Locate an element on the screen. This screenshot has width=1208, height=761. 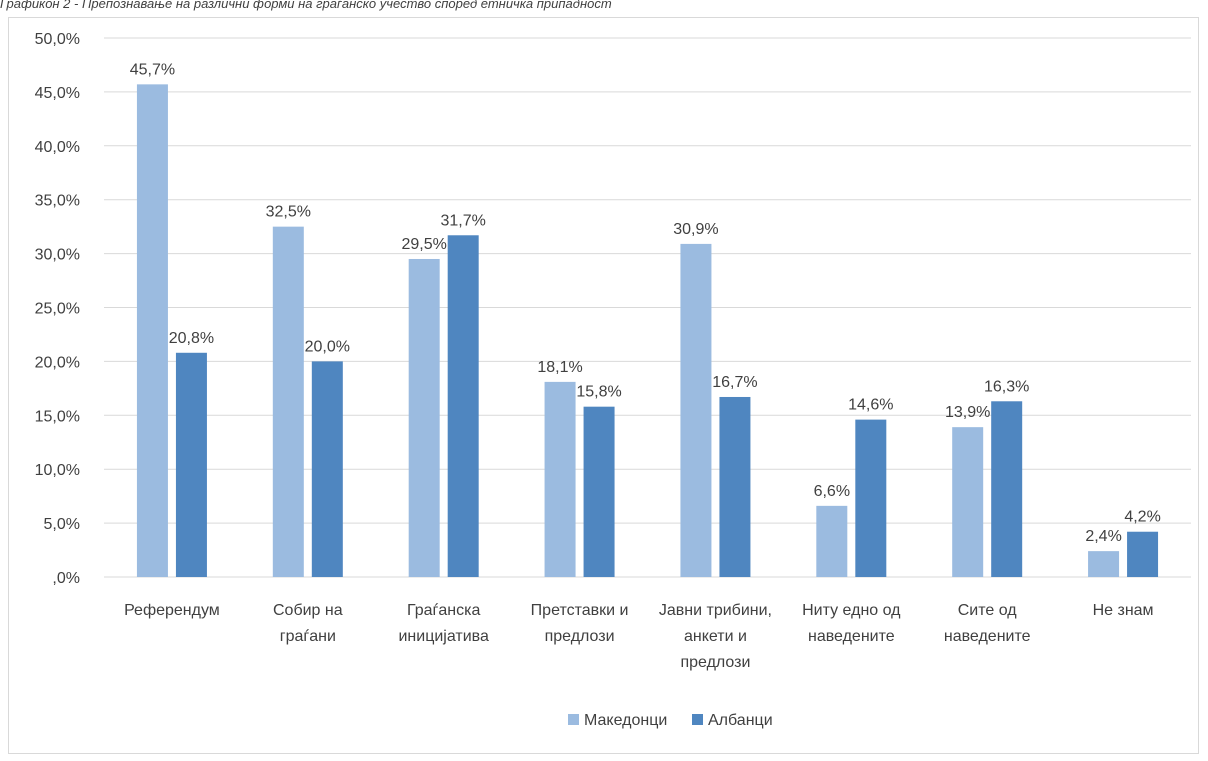
y-tick-label: 15,0% is located at coordinates (57, 416).